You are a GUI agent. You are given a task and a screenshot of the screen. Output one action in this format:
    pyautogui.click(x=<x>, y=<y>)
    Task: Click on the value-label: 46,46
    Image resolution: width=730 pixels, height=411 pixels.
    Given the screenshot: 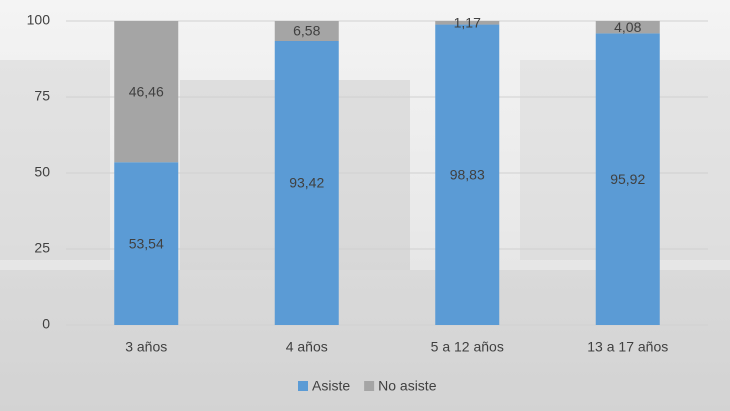 What is the action you would take?
    pyautogui.click(x=146, y=91)
    